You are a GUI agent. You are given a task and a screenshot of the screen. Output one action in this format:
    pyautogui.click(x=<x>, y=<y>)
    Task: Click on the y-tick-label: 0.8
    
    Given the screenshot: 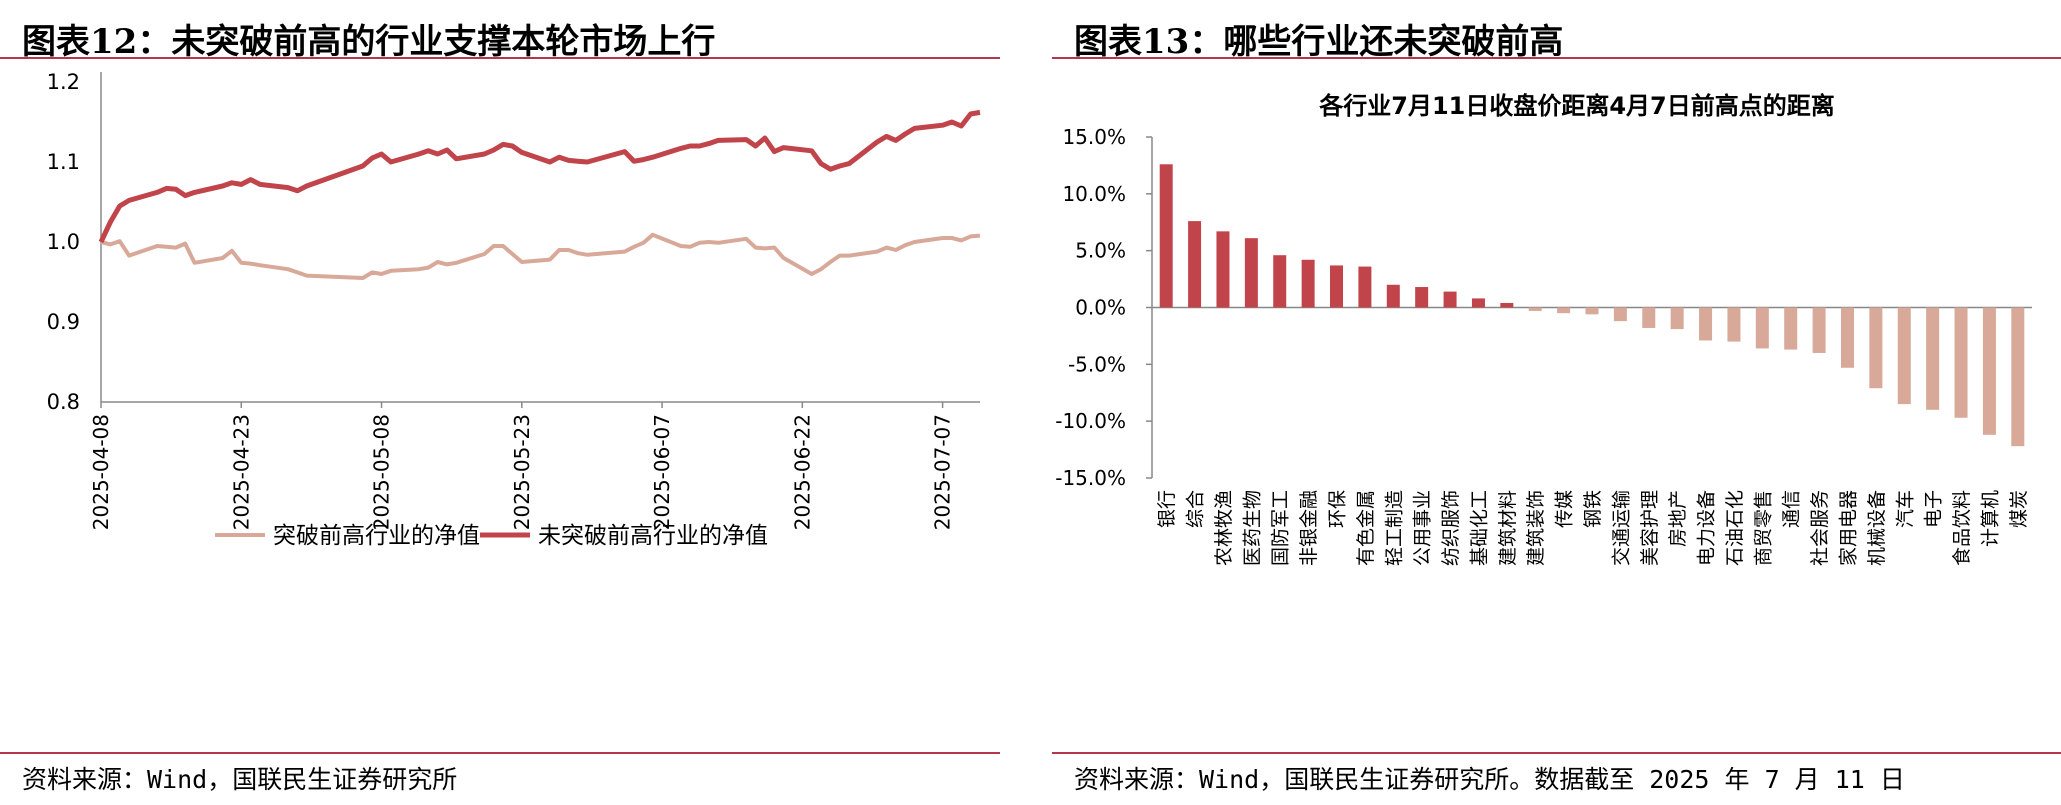 What is the action you would take?
    pyautogui.click(x=63, y=402)
    